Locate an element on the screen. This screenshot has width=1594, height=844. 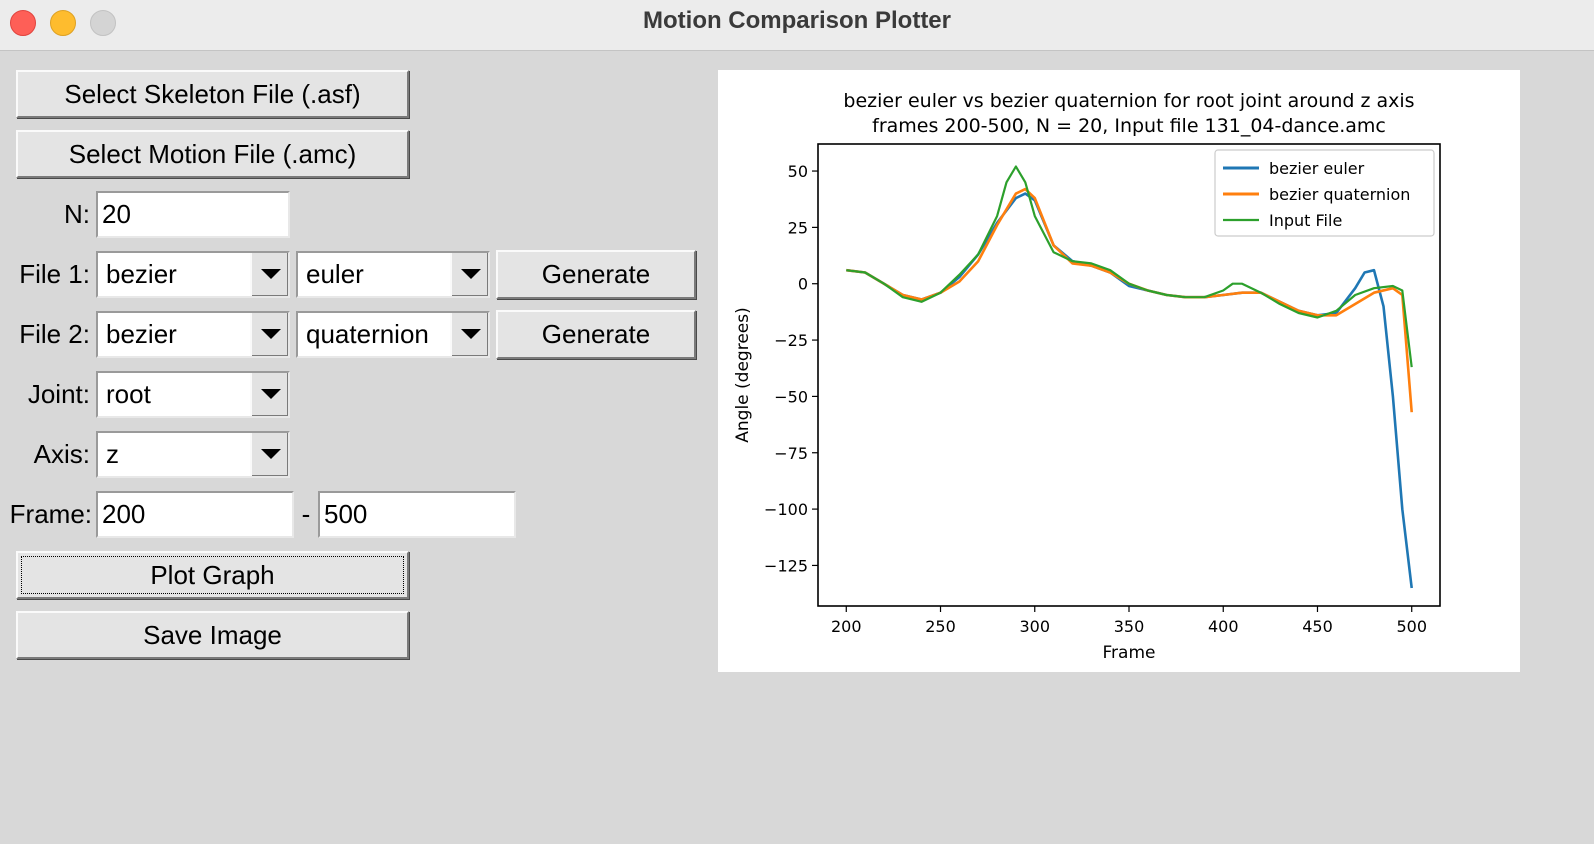
file2-representation-select: quaternion is located at coordinates (393, 334).